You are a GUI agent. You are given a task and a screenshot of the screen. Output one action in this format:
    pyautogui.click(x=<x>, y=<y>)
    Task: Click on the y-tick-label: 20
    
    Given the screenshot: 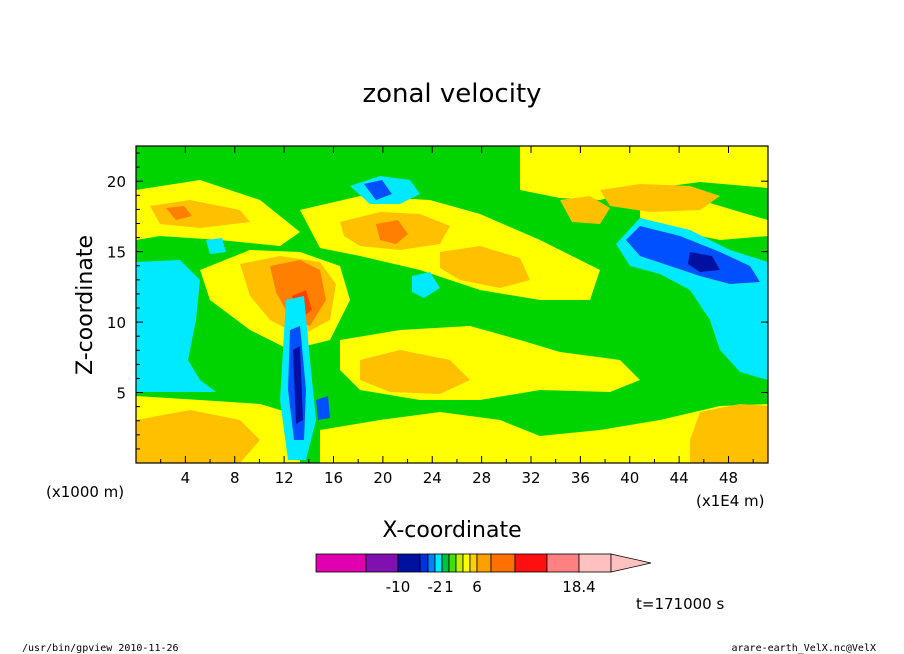 What is the action you would take?
    pyautogui.click(x=116, y=182)
    